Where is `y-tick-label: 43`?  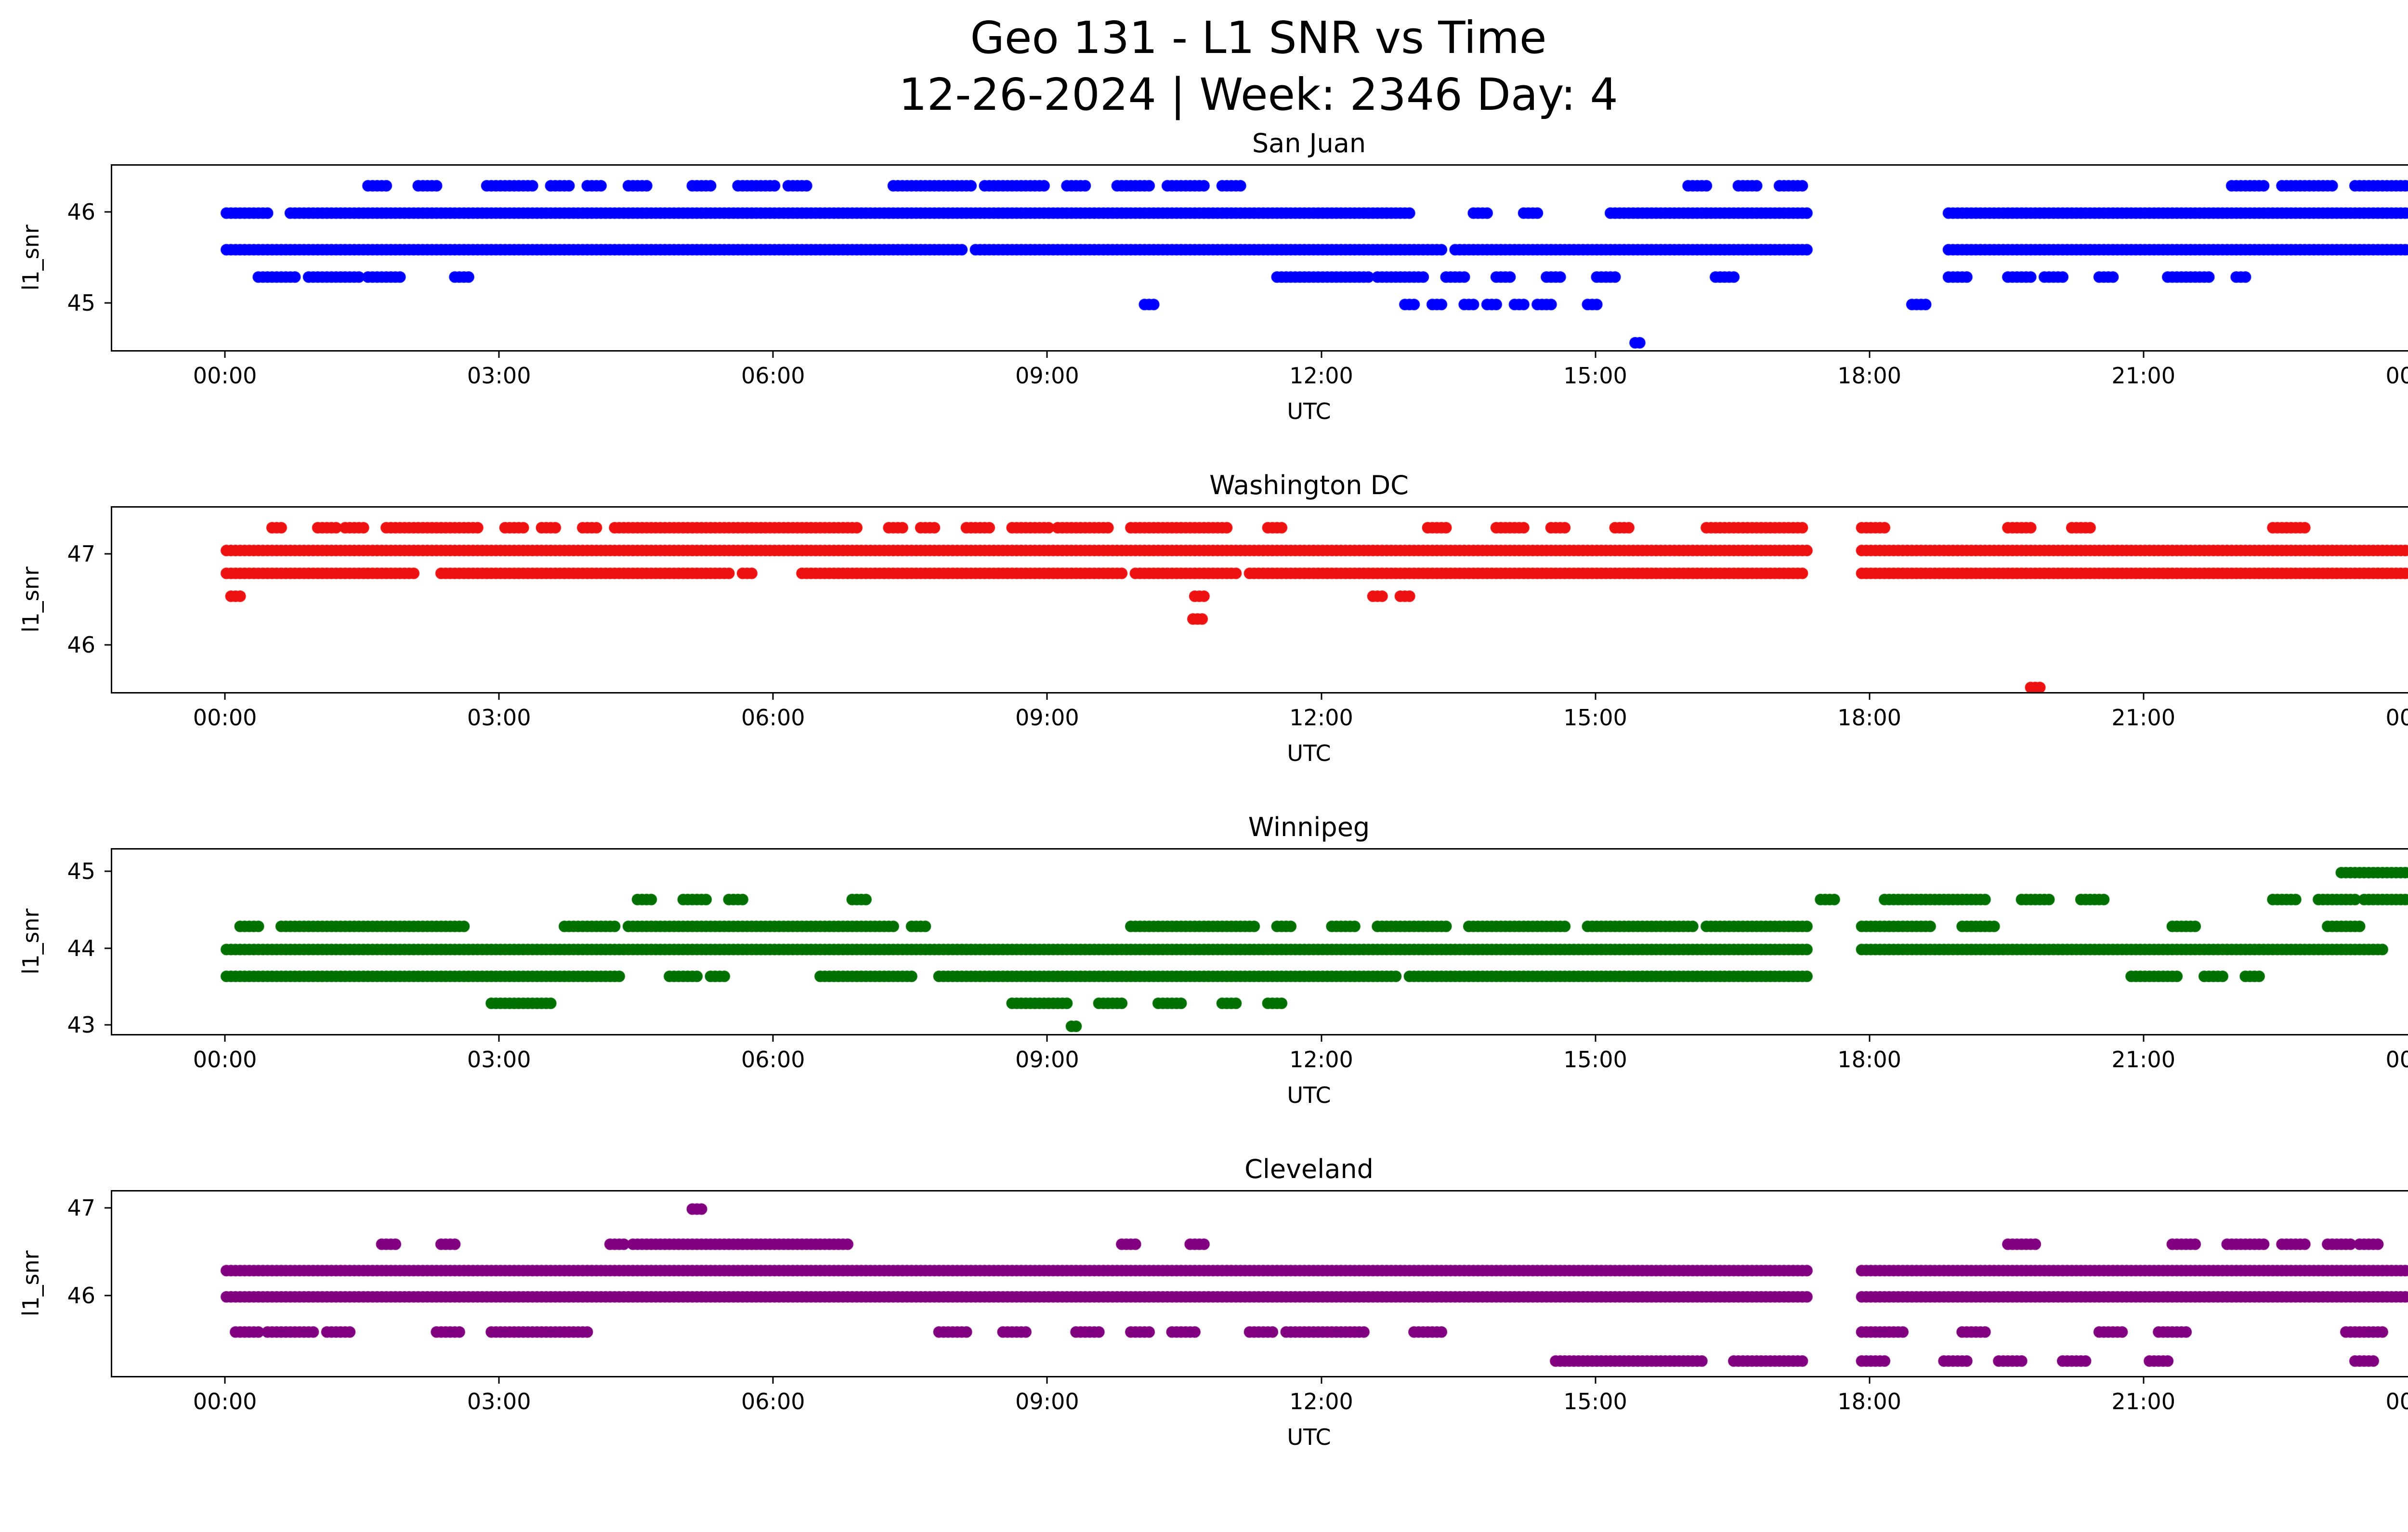 y-tick-label: 43 is located at coordinates (81, 1025).